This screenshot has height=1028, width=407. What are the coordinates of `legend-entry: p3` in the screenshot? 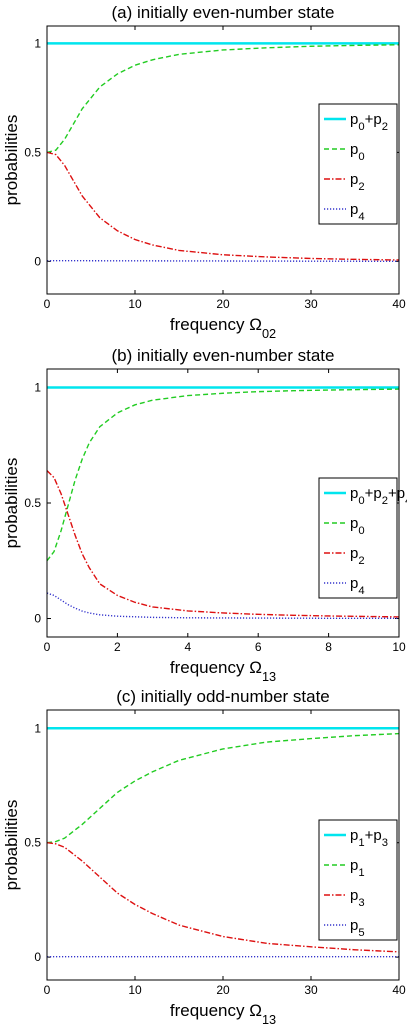 It's located at (357, 898).